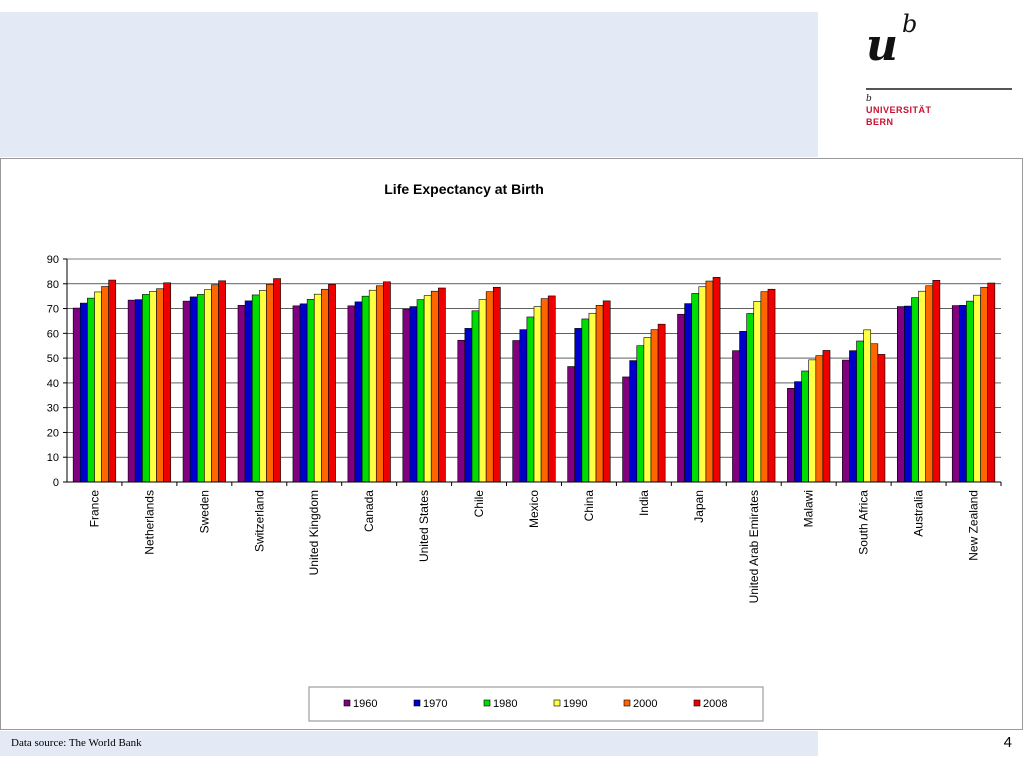 Image resolution: width=1024 pixels, height=768 pixels. Describe the element at coordinates (379, 384) in the screenshot. I see `bar-2000-canada` at that location.